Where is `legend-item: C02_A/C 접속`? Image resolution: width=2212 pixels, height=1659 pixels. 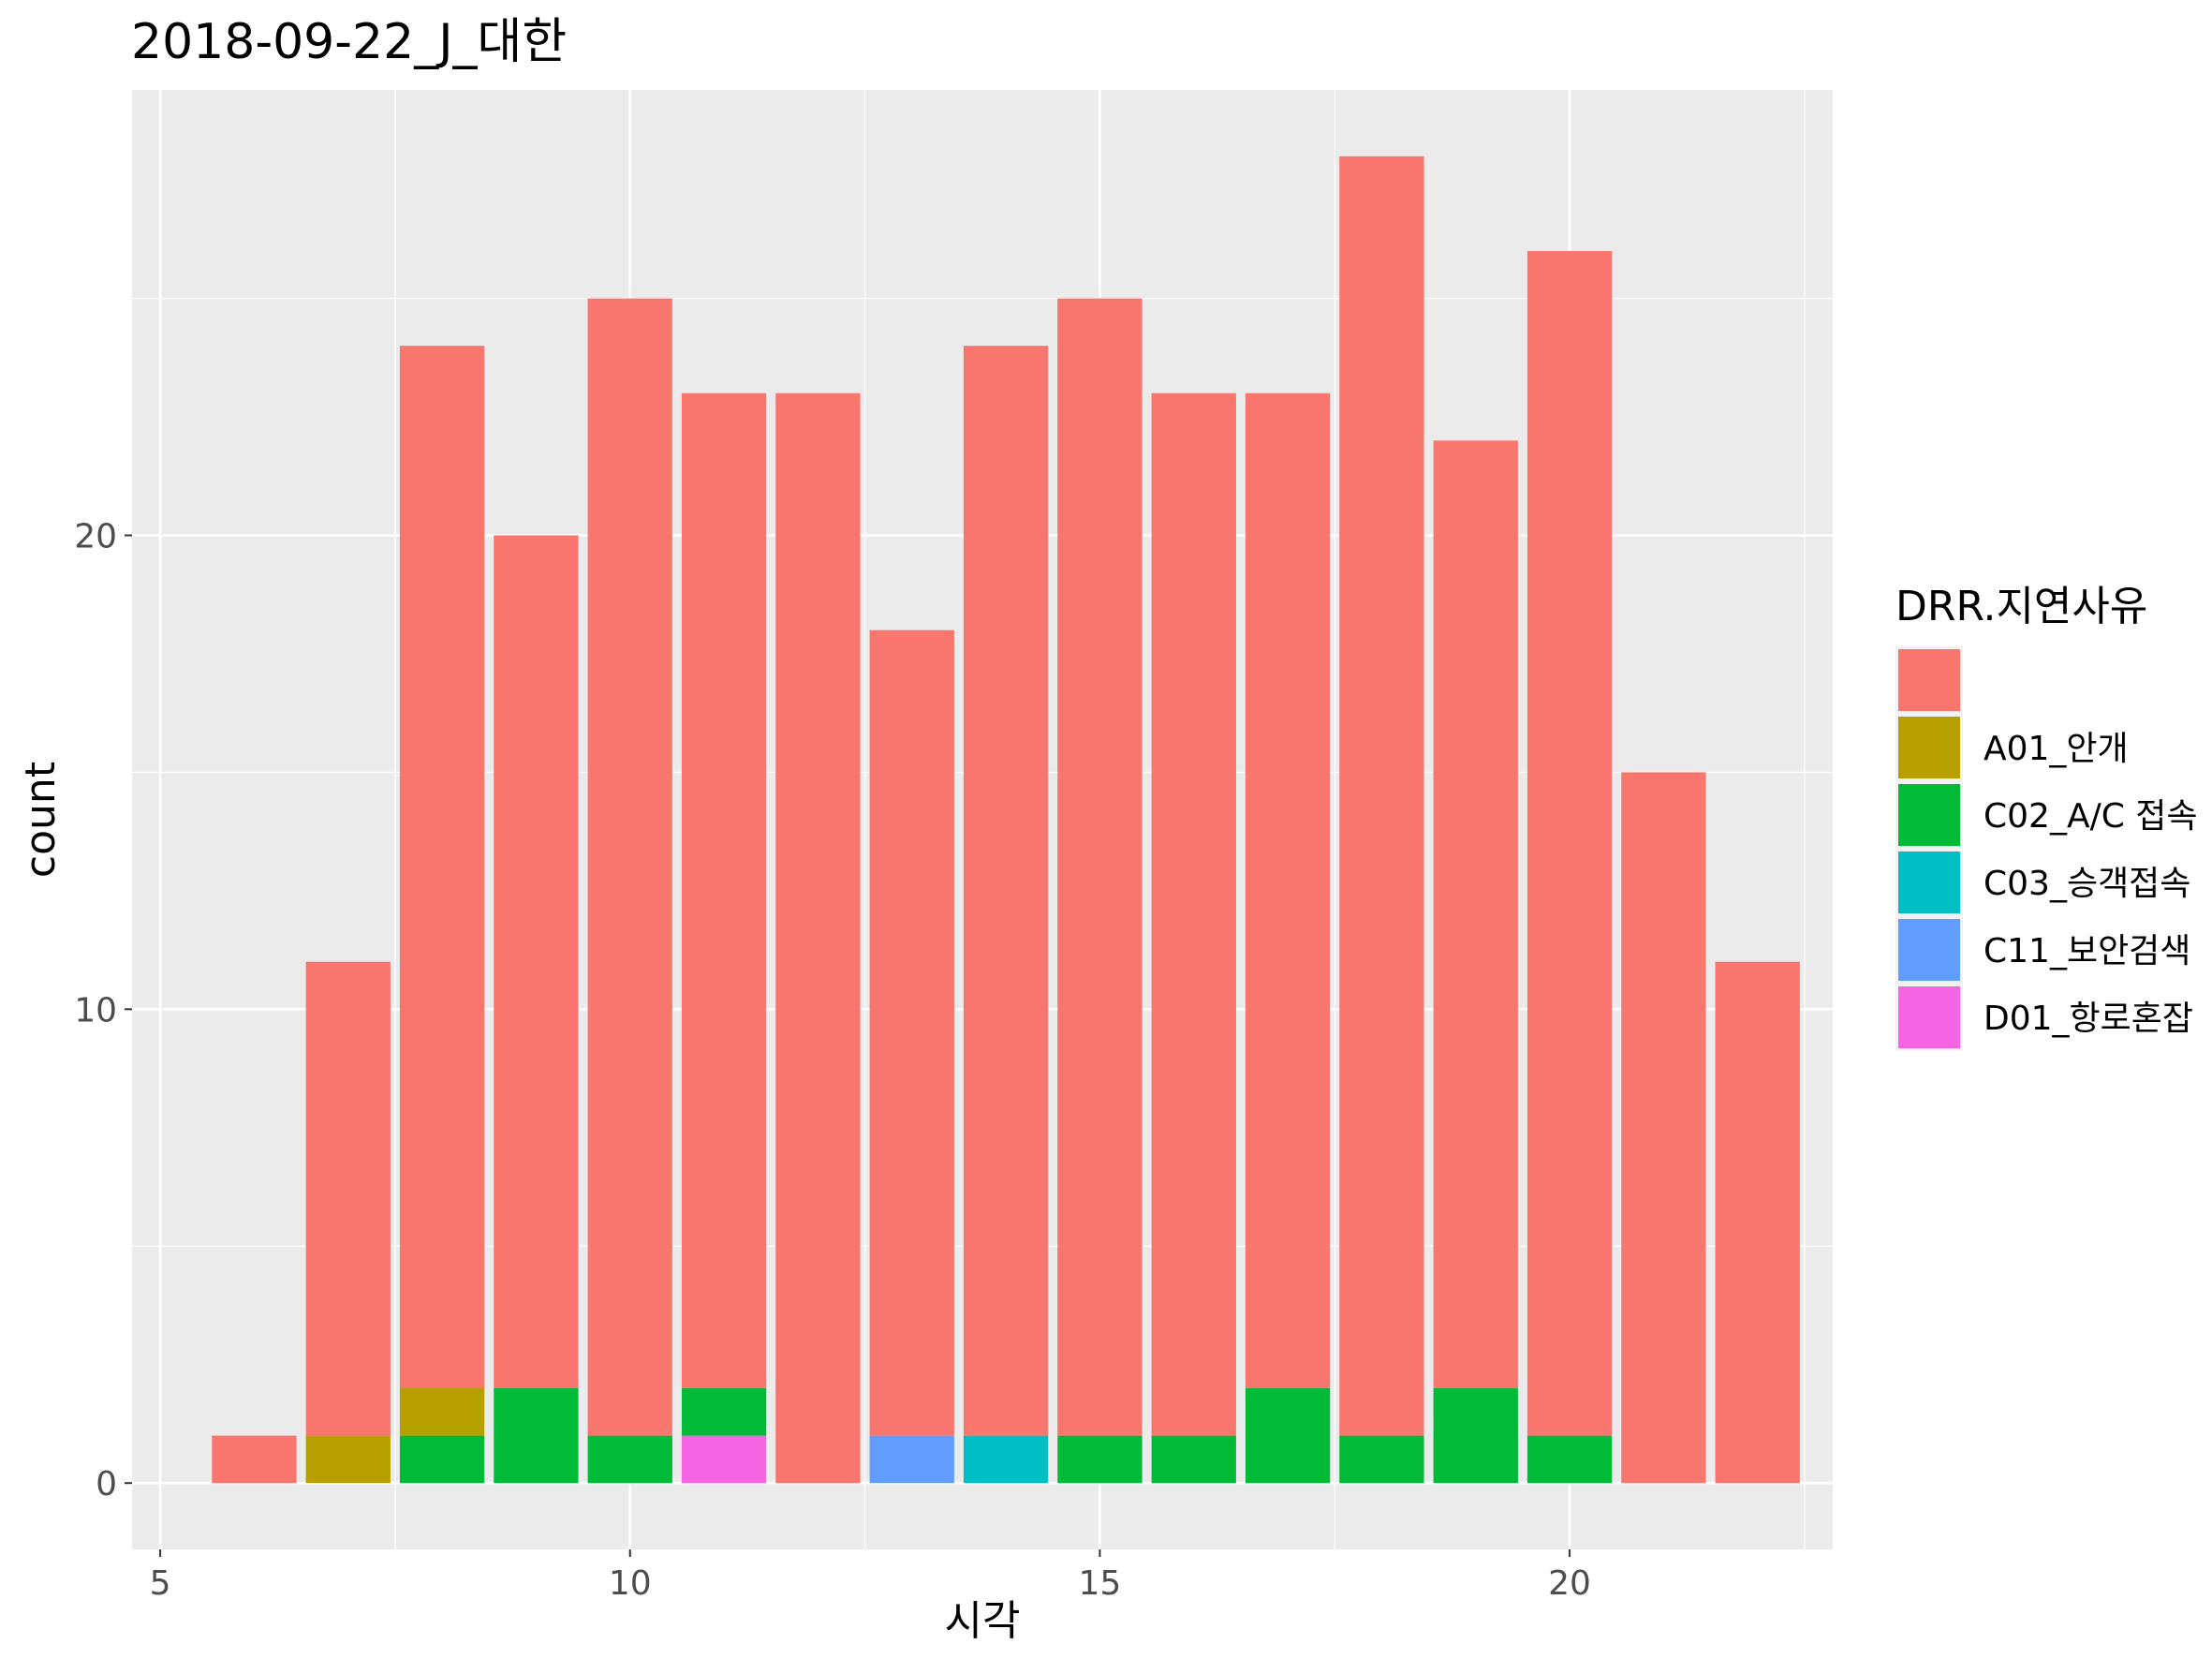
legend-item: C02_A/C 접속 is located at coordinates (2047, 815).